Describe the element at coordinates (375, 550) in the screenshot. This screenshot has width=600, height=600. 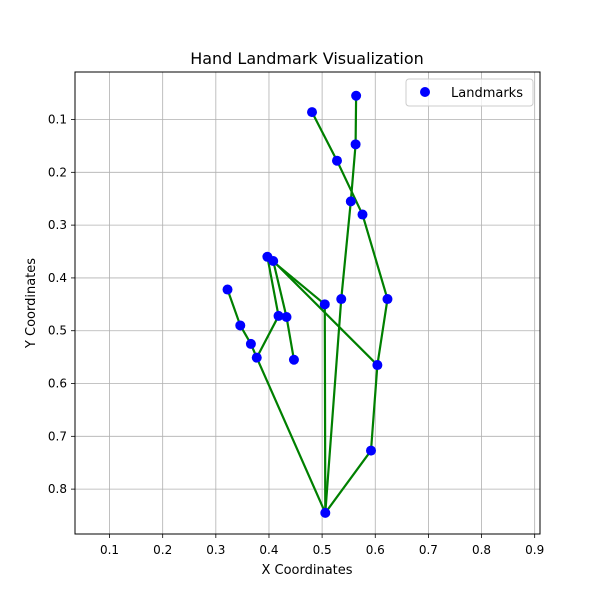
I see `x-tick-label: 0.6` at that location.